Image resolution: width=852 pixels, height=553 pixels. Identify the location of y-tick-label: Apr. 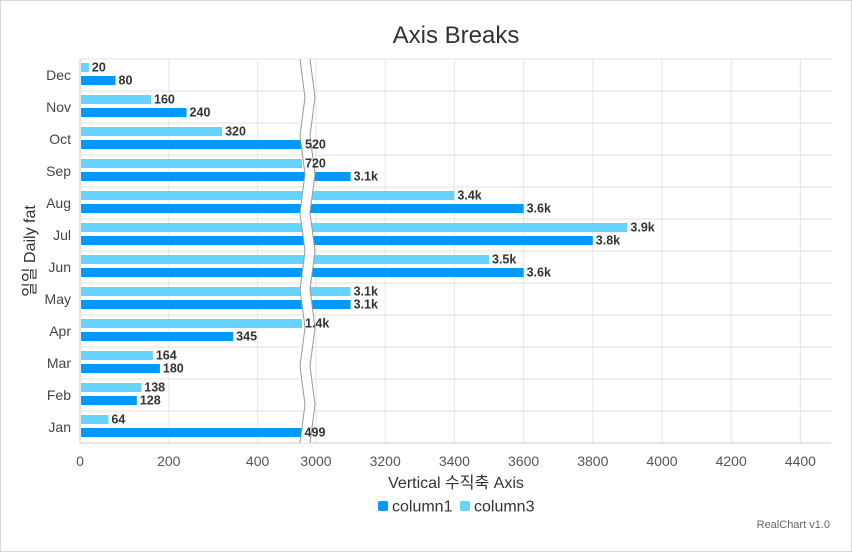
(60, 331).